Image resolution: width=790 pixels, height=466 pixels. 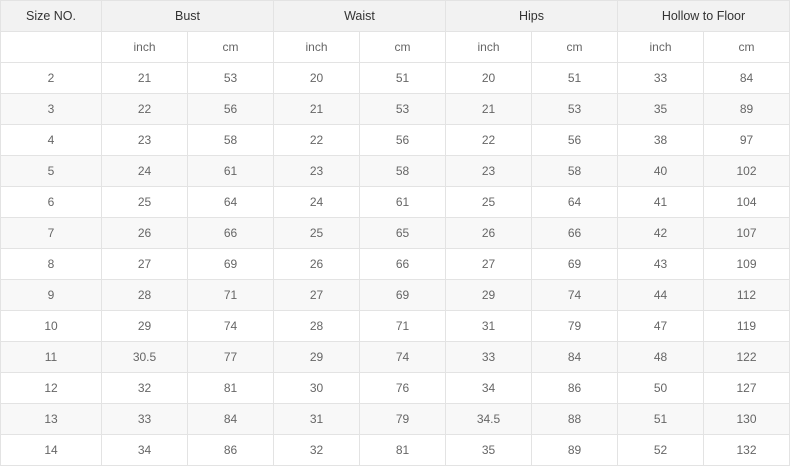 What do you see at coordinates (51, 388) in the screenshot?
I see `size-cell: 12` at bounding box center [51, 388].